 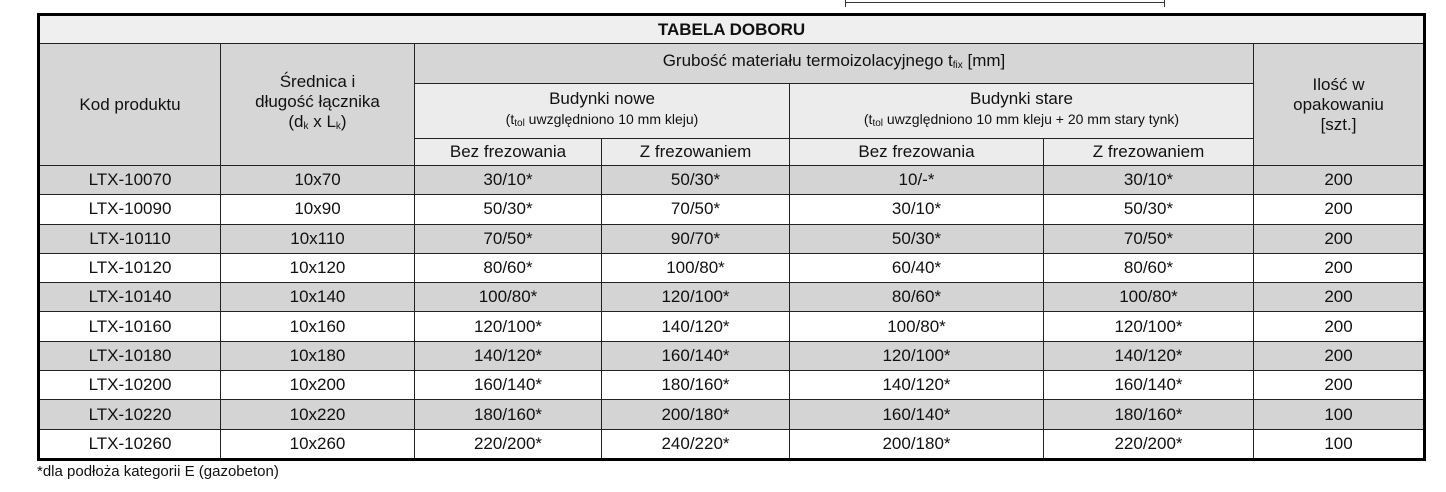 I want to click on cell-new-with-milling: 90/70*, so click(x=695, y=238).